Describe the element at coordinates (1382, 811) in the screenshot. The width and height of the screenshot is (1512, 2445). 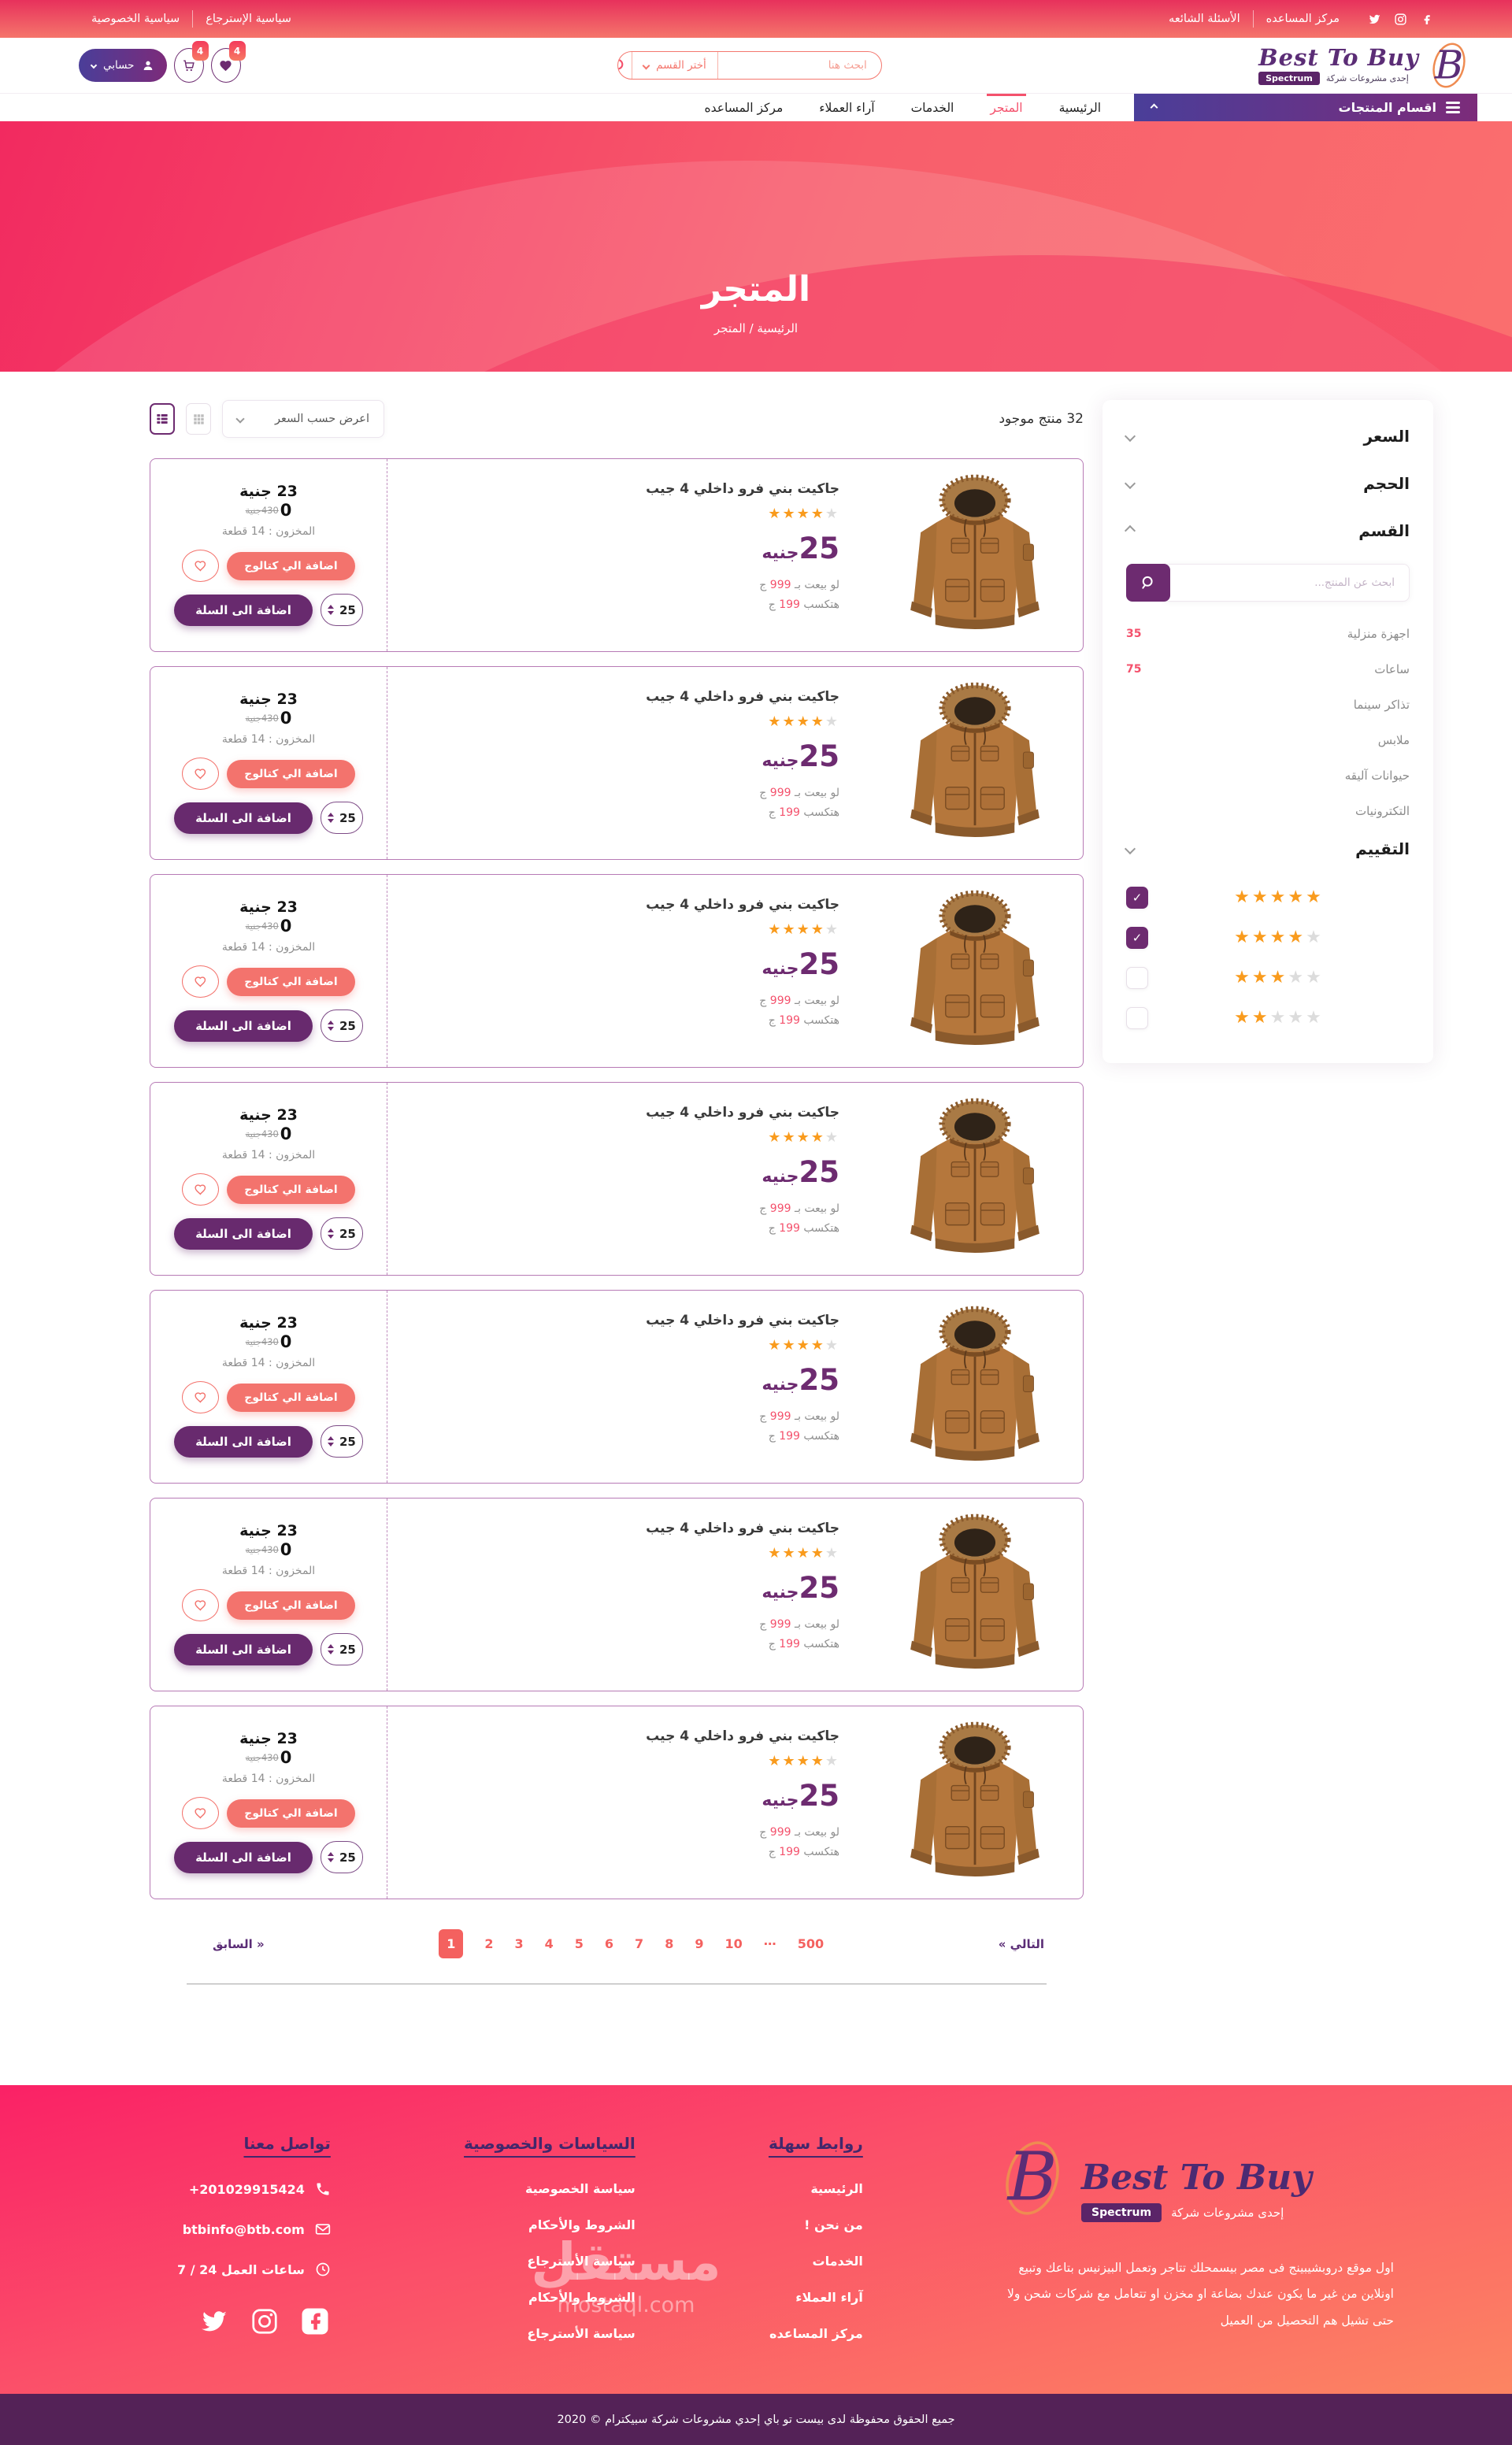
I see `category-filter-item: التكترونيات` at that location.